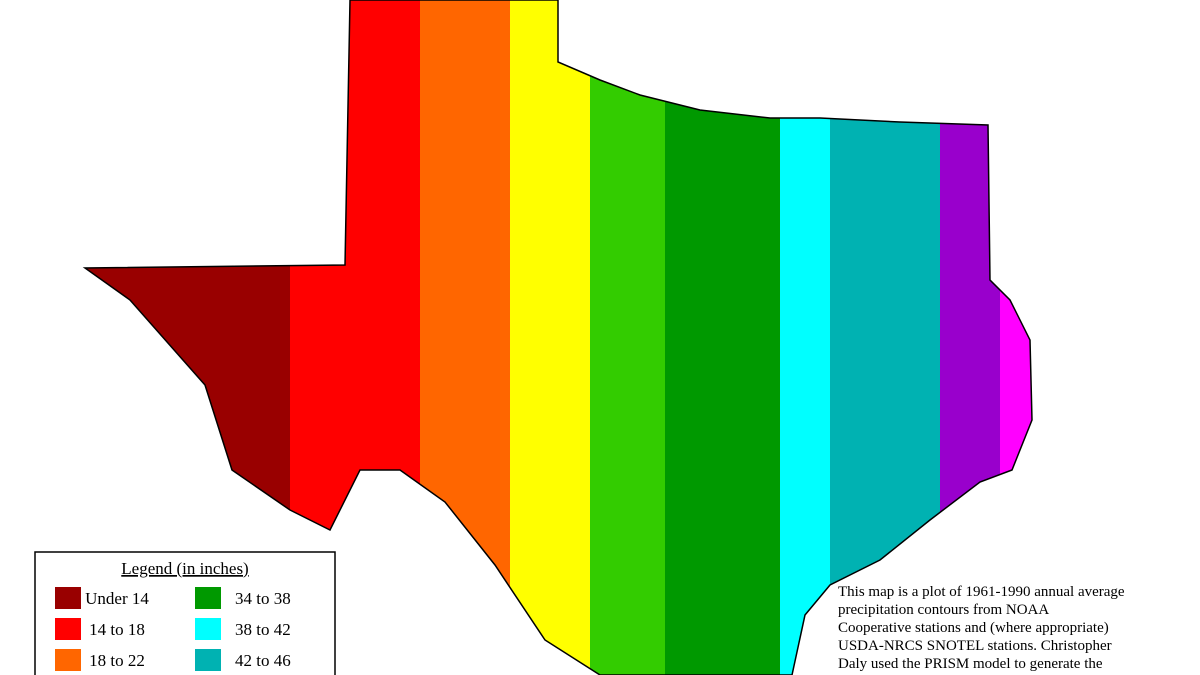 This screenshot has height=675, width=1200. Describe the element at coordinates (263, 629) in the screenshot. I see `legend-label: 38 to 42` at that location.